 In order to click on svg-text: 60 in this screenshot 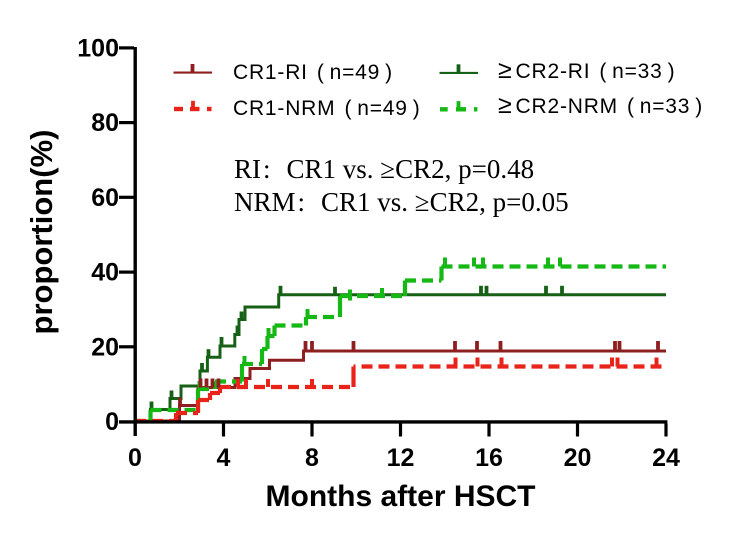, I will do `click(105, 198)`.